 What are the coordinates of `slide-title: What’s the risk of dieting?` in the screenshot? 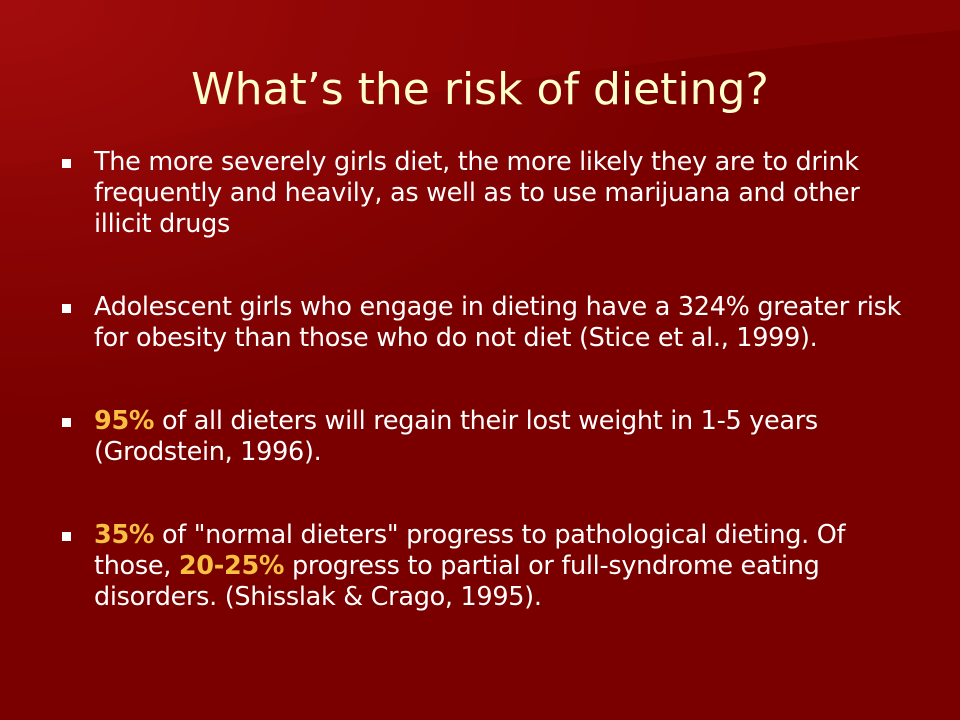 It's located at (480, 89).